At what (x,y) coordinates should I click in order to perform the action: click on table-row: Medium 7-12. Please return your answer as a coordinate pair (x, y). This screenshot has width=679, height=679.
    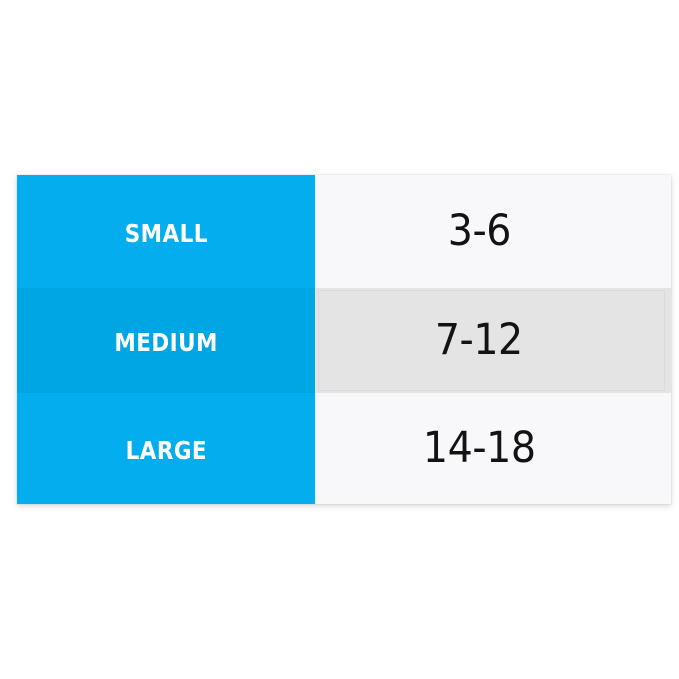
    Looking at the image, I should click on (344, 340).